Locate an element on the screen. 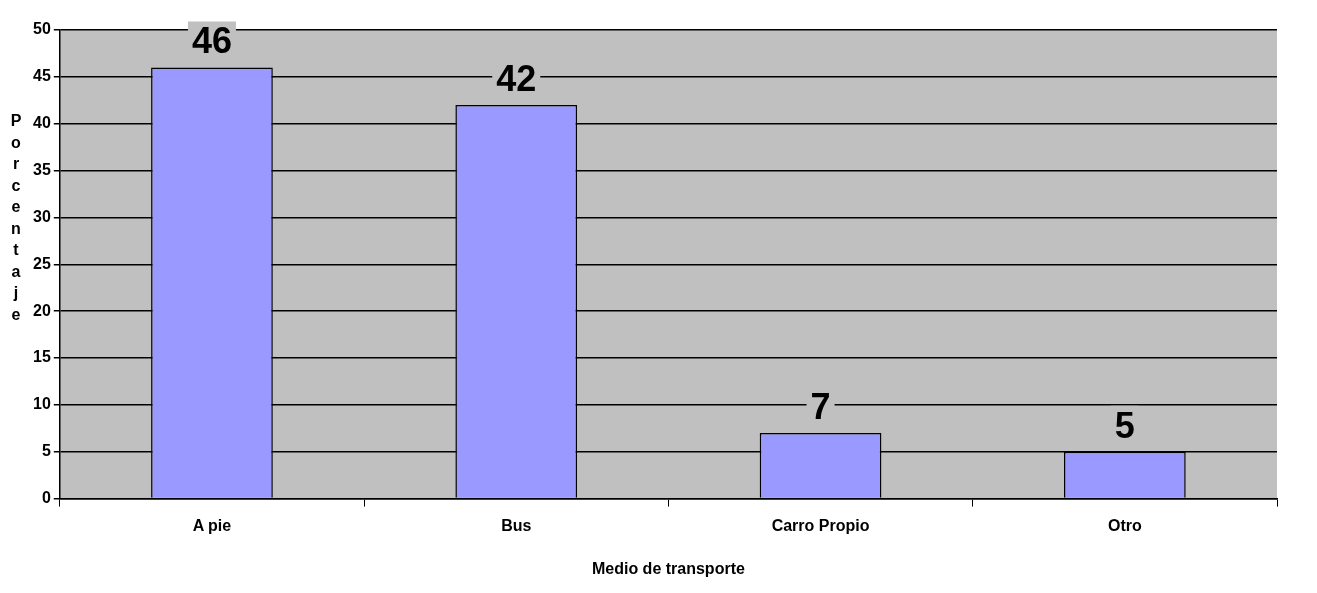 This screenshot has width=1317, height=593. y-tick-label: 25 is located at coordinates (42, 263).